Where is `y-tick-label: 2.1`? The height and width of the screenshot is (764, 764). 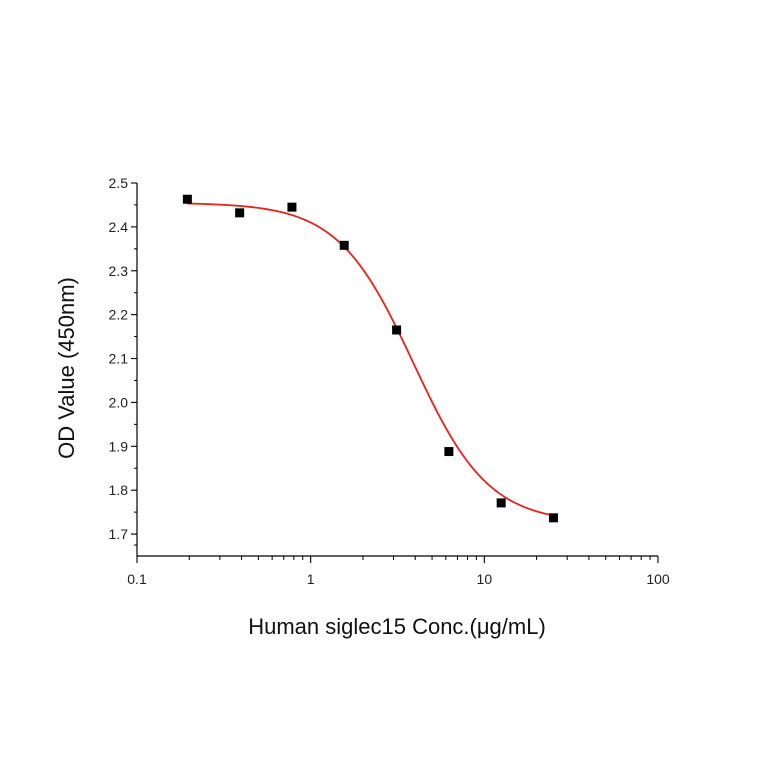
y-tick-label: 2.1 is located at coordinates (119, 359).